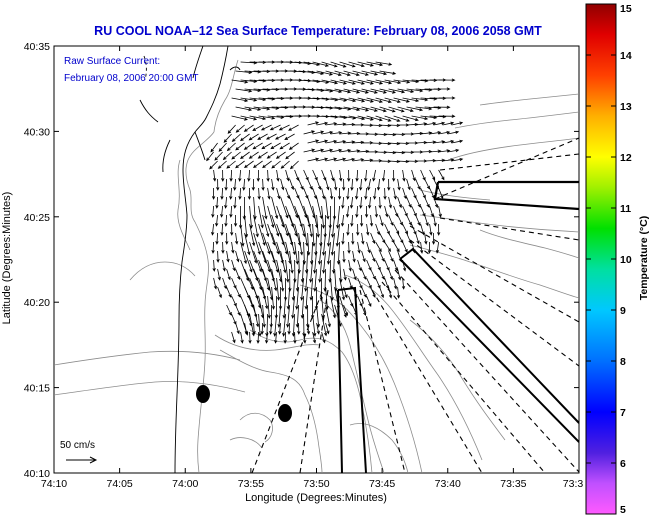 The image size is (651, 519). Describe the element at coordinates (626, 107) in the screenshot. I see `colorbar-tick-label: 13` at that location.